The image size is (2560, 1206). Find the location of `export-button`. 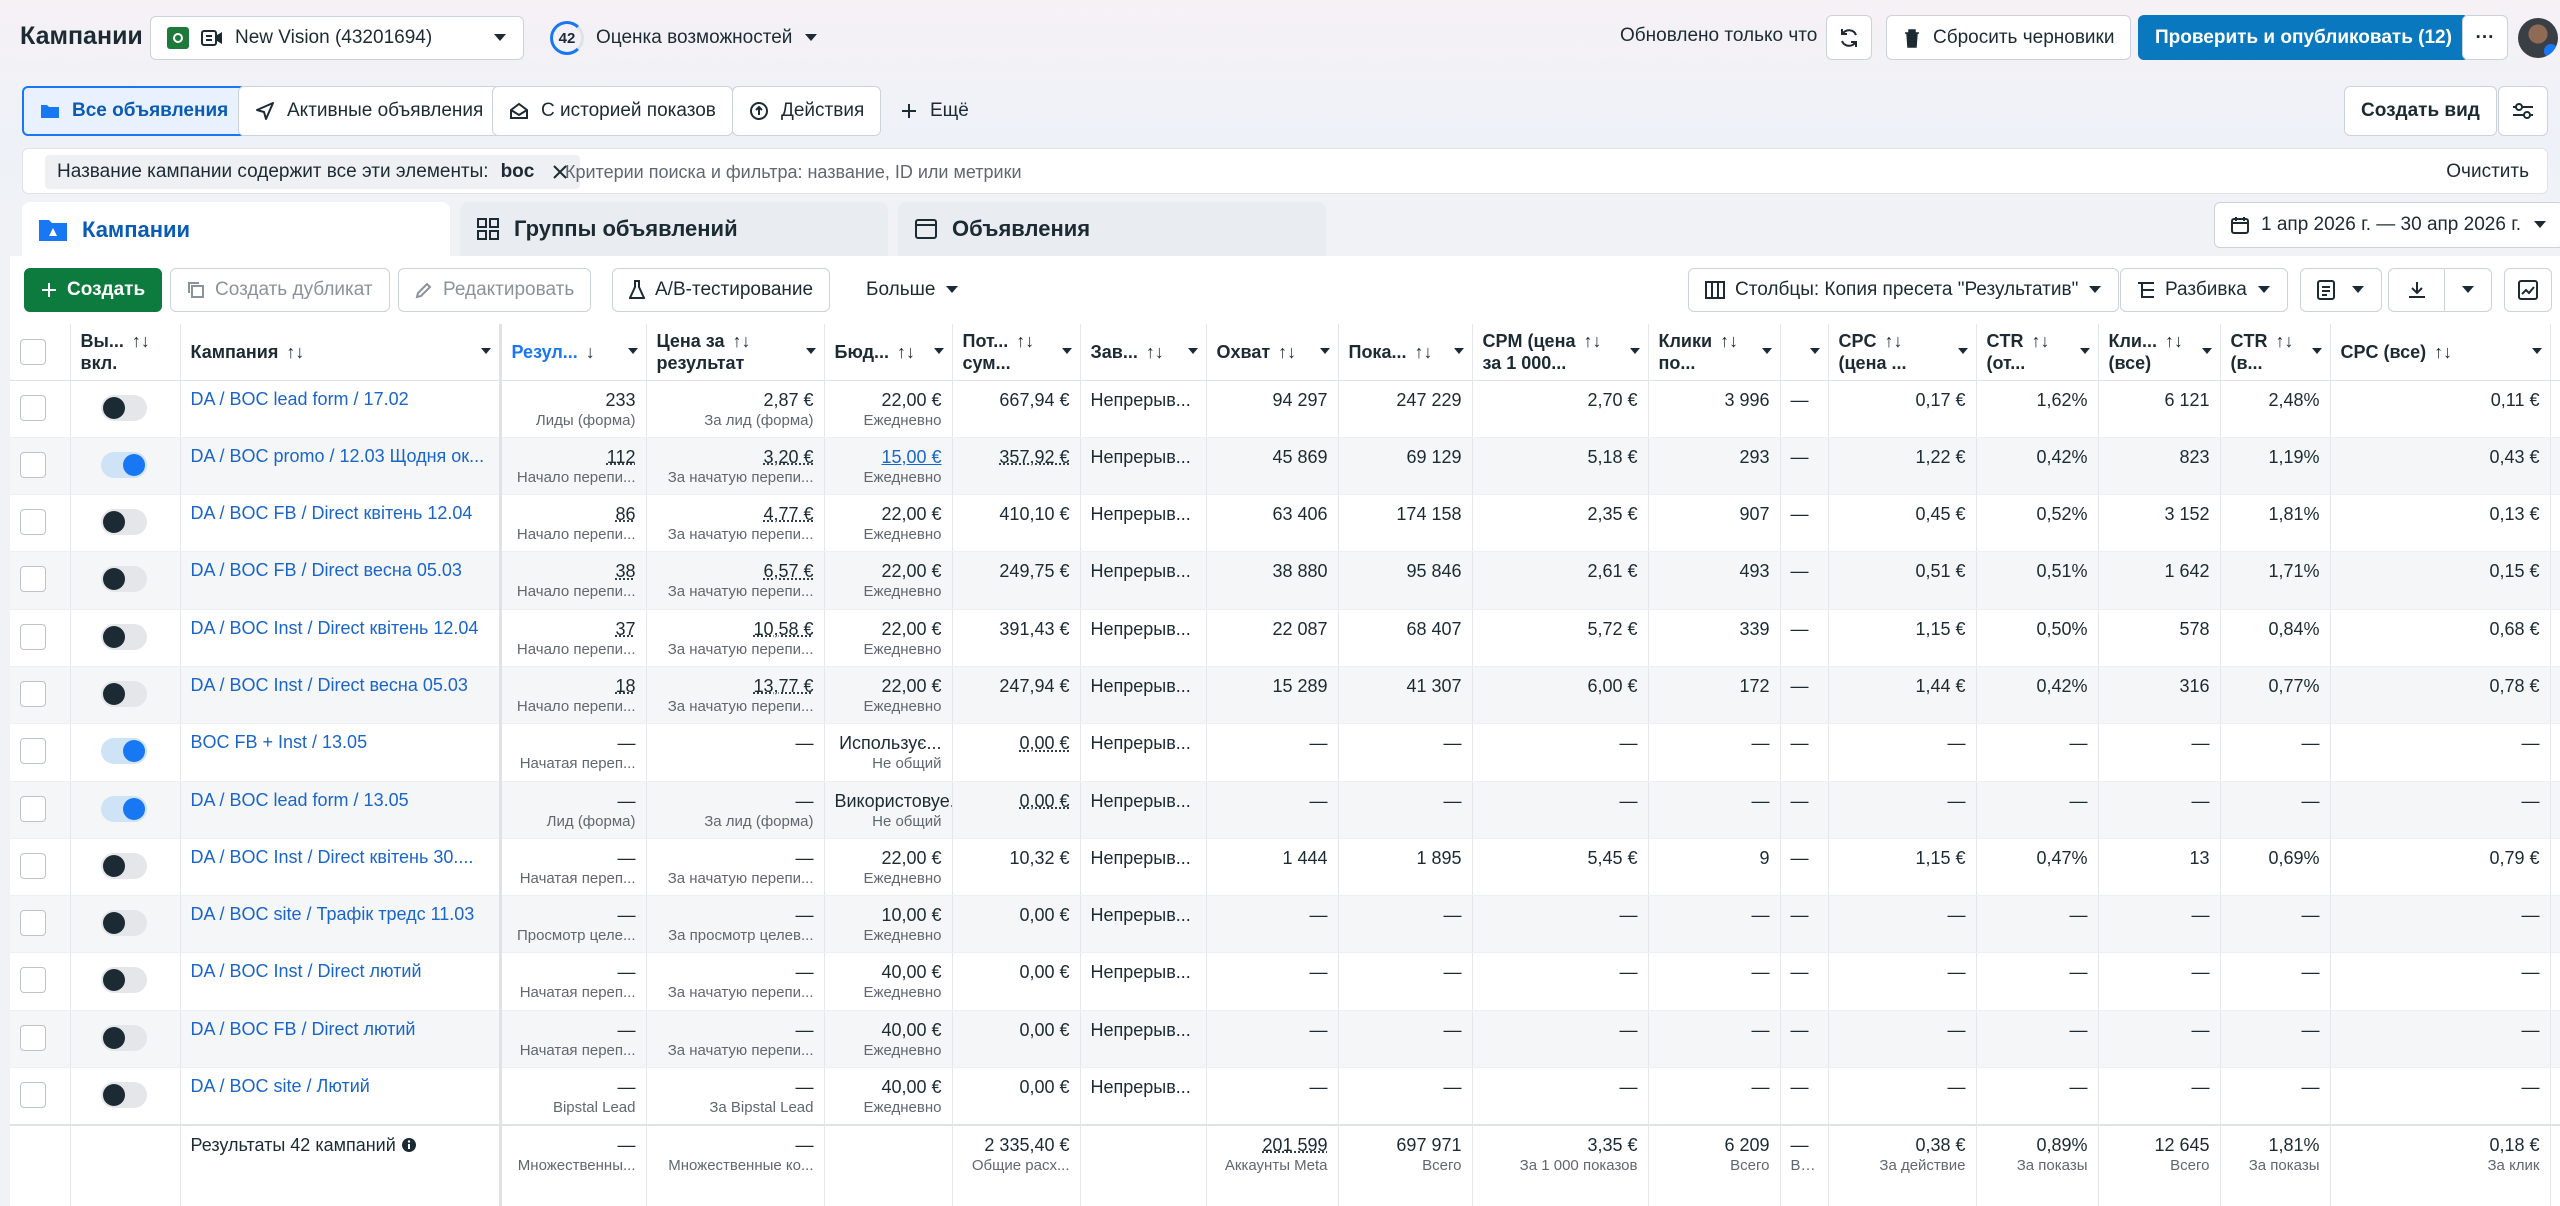

export-button is located at coordinates (2440, 290).